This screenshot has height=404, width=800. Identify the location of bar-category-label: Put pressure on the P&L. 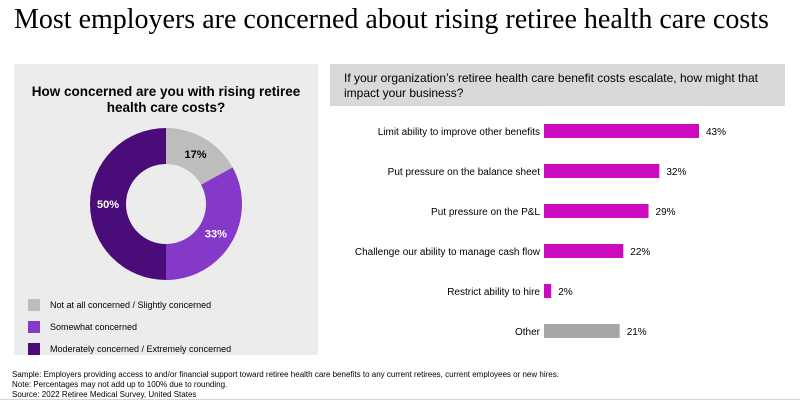
(485, 212).